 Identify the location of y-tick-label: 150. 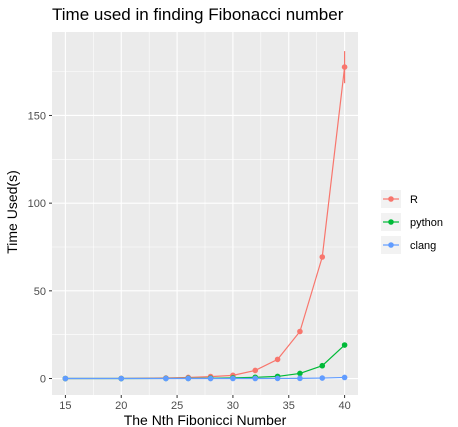
(37, 116).